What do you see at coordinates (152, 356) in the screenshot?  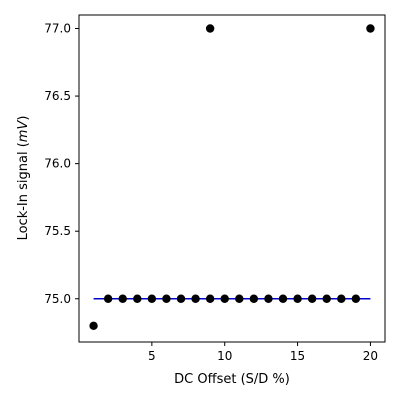 I see `x-tick-label: 5` at bounding box center [152, 356].